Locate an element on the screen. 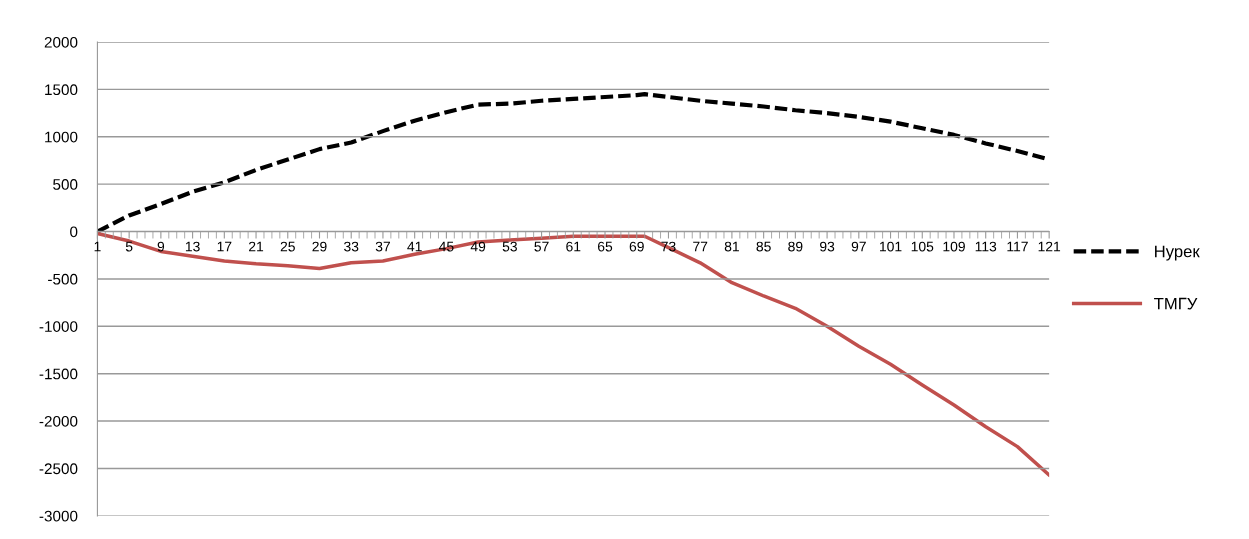  x-tick-label: 89 is located at coordinates (795, 246).